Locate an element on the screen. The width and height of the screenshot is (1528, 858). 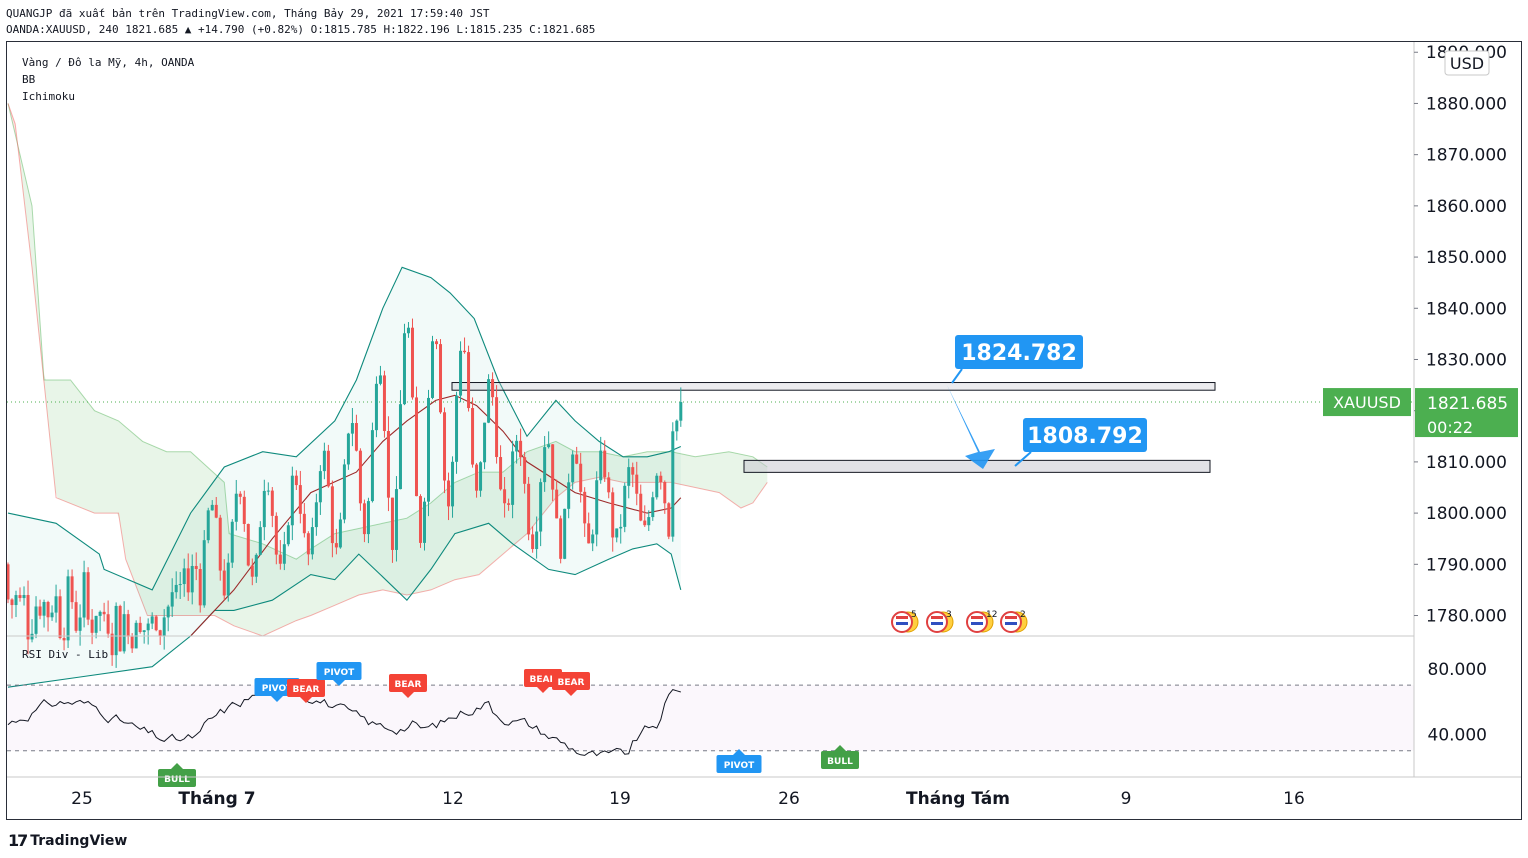
symbol-legend: Vàng / Đô la Mỹ, 4h, OANDA is located at coordinates (108, 62).